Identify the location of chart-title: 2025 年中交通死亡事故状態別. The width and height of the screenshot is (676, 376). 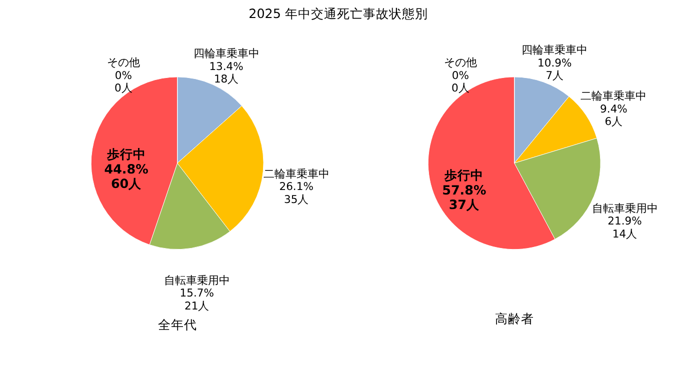
(338, 14).